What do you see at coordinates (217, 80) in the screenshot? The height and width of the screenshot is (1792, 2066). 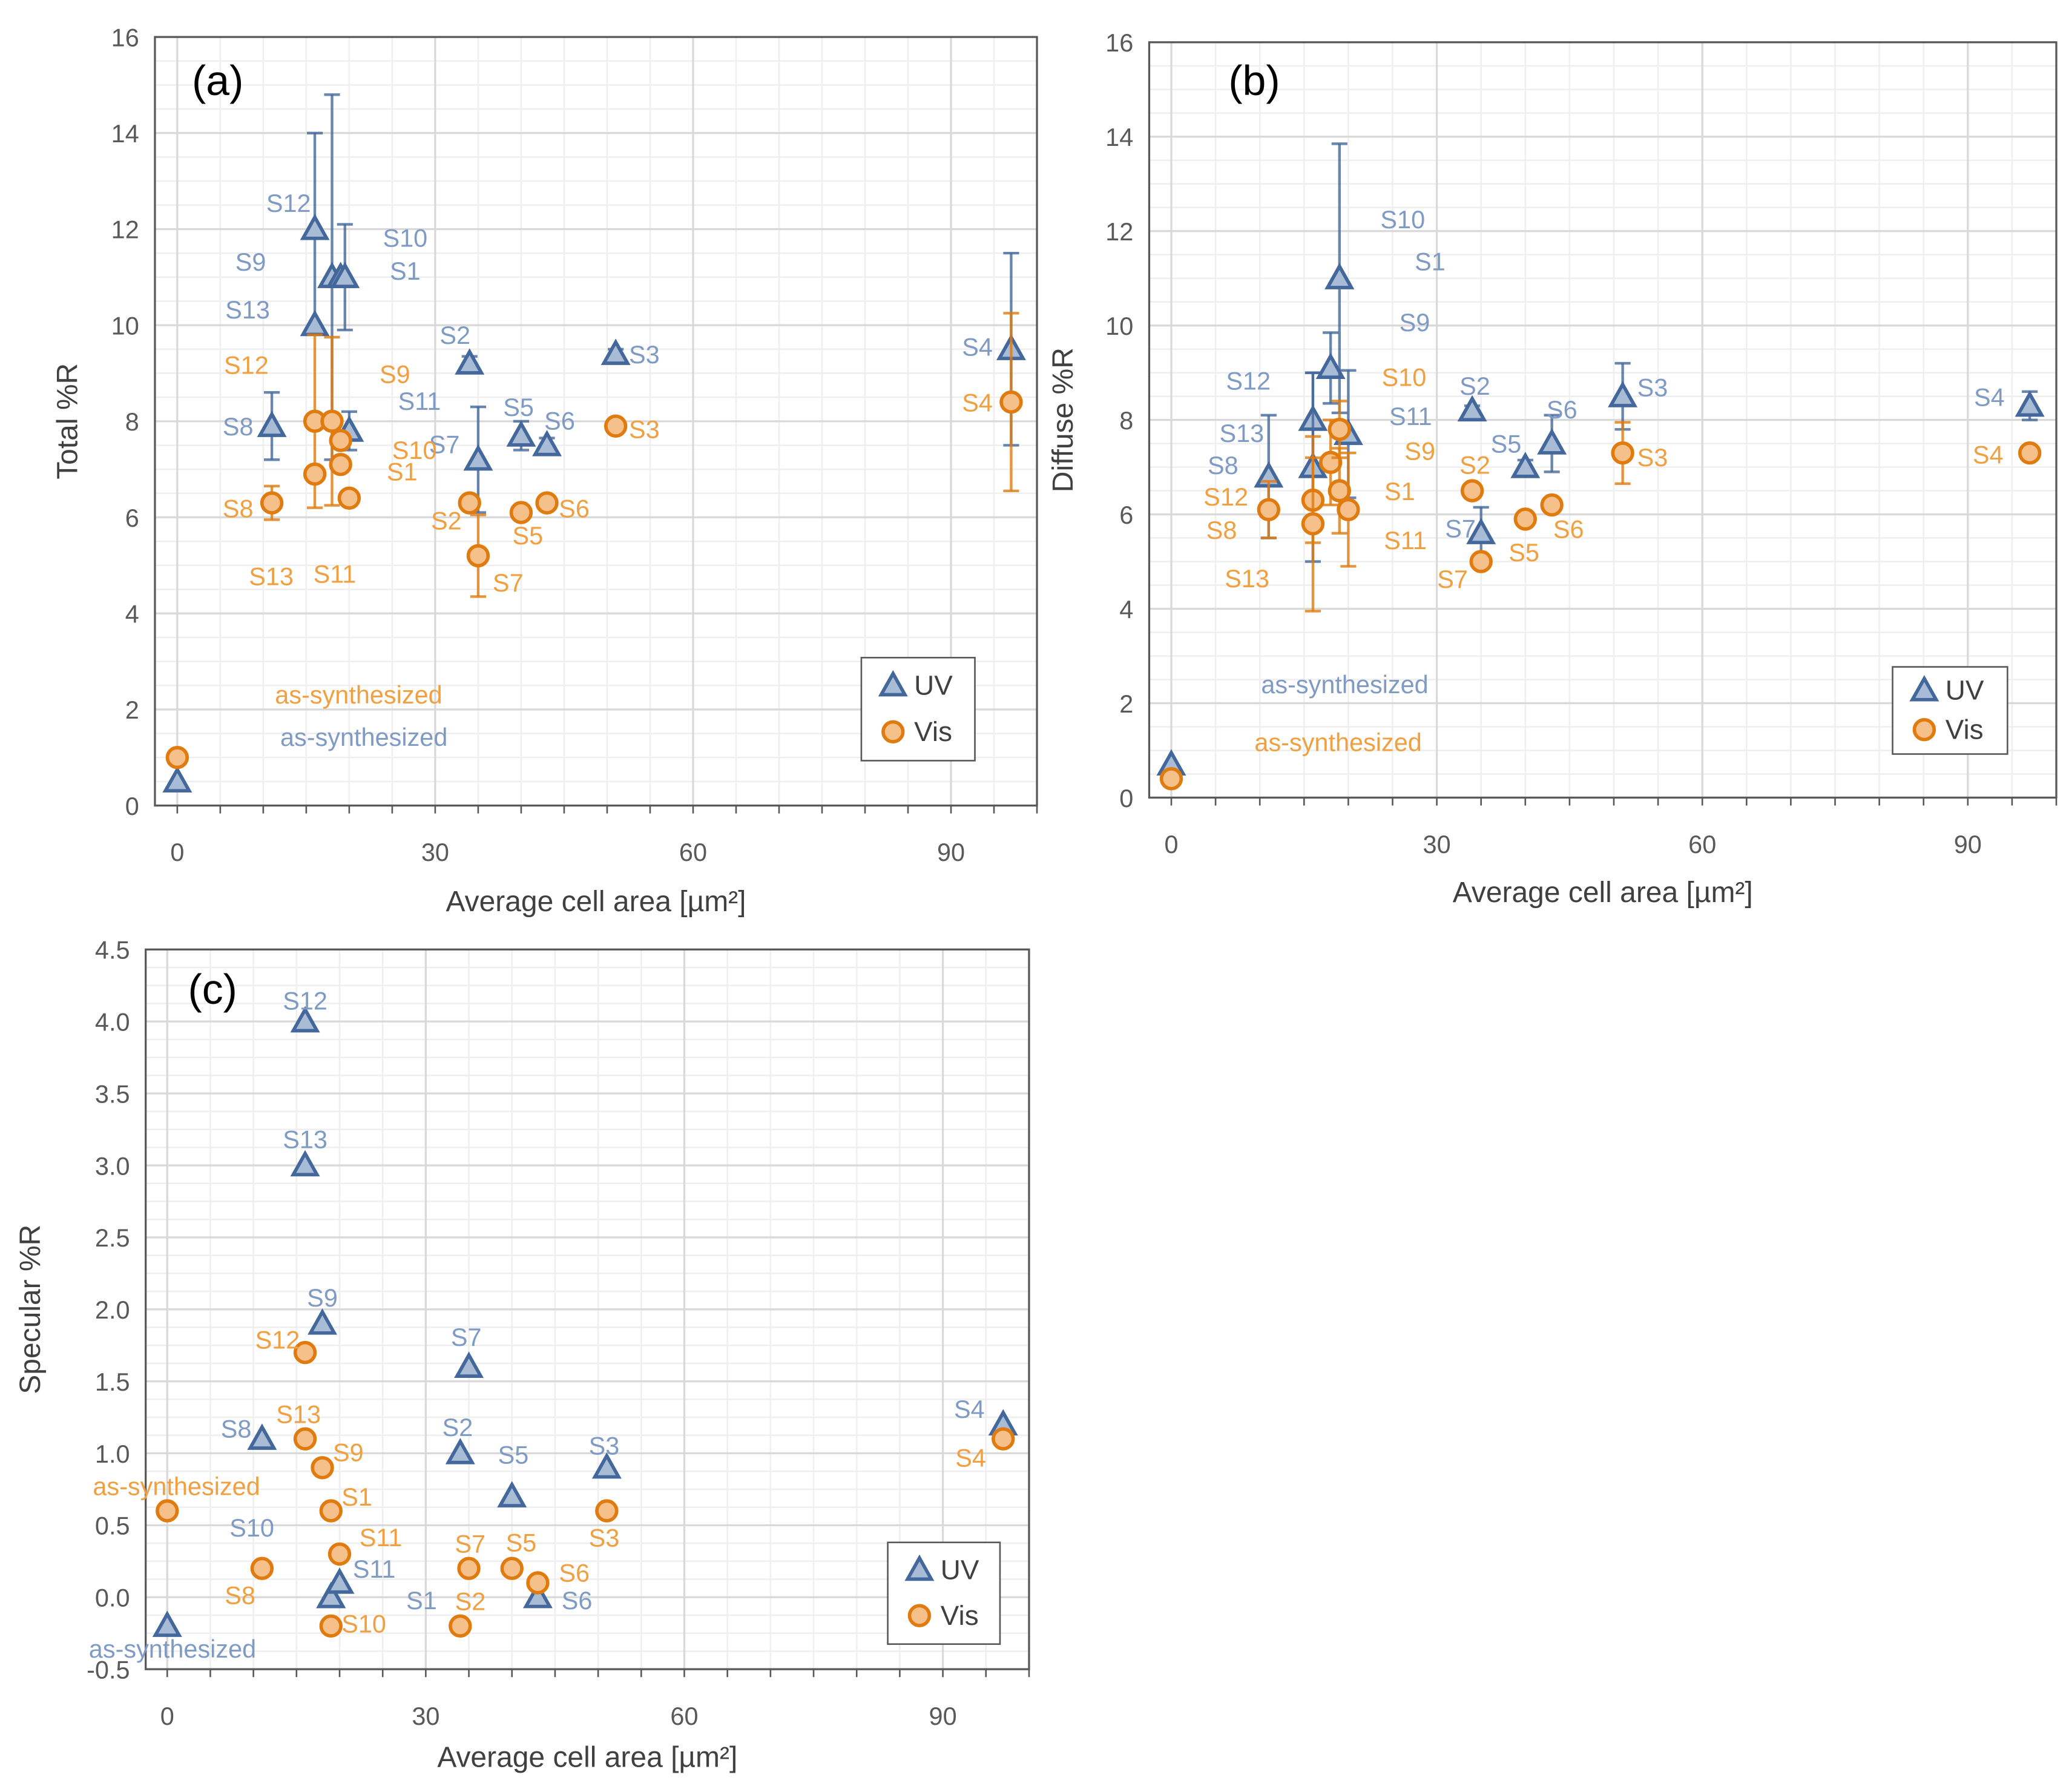 I see `panel-label: (a)` at bounding box center [217, 80].